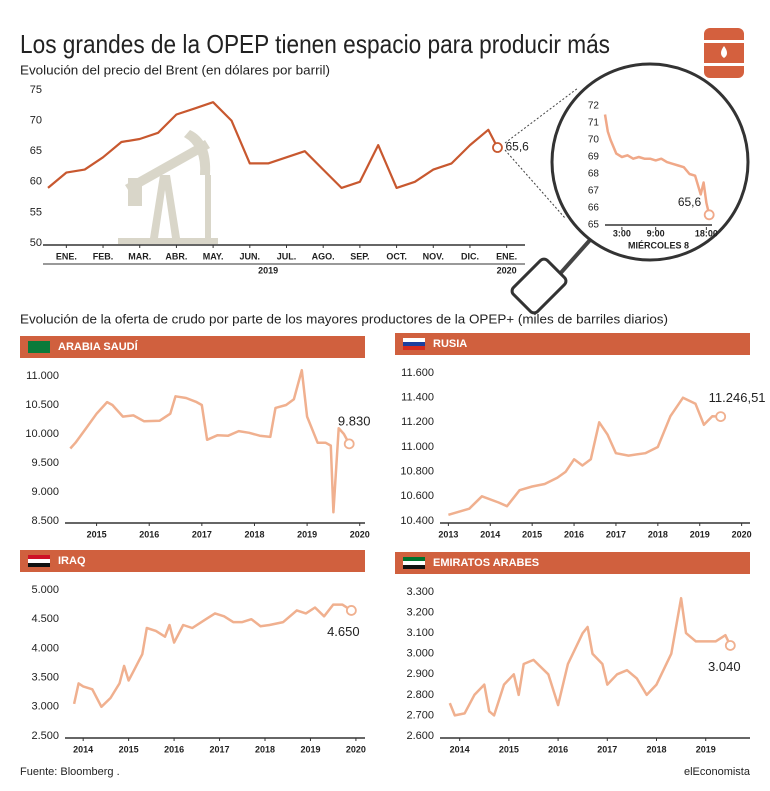 The image size is (770, 791). I want to click on y-tick-label: 11.200, so click(417, 422).